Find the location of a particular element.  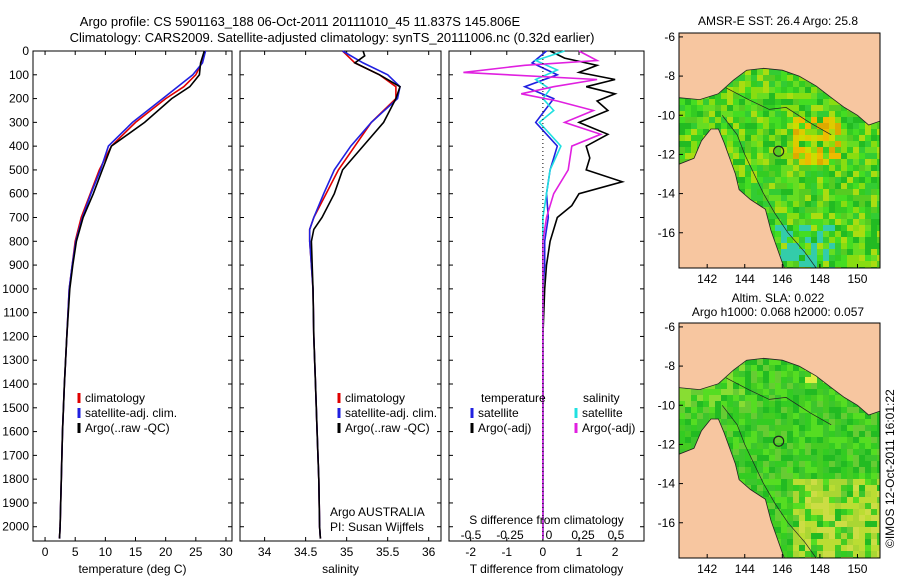

salinity-xaxis-label: salinity is located at coordinates (340, 569).